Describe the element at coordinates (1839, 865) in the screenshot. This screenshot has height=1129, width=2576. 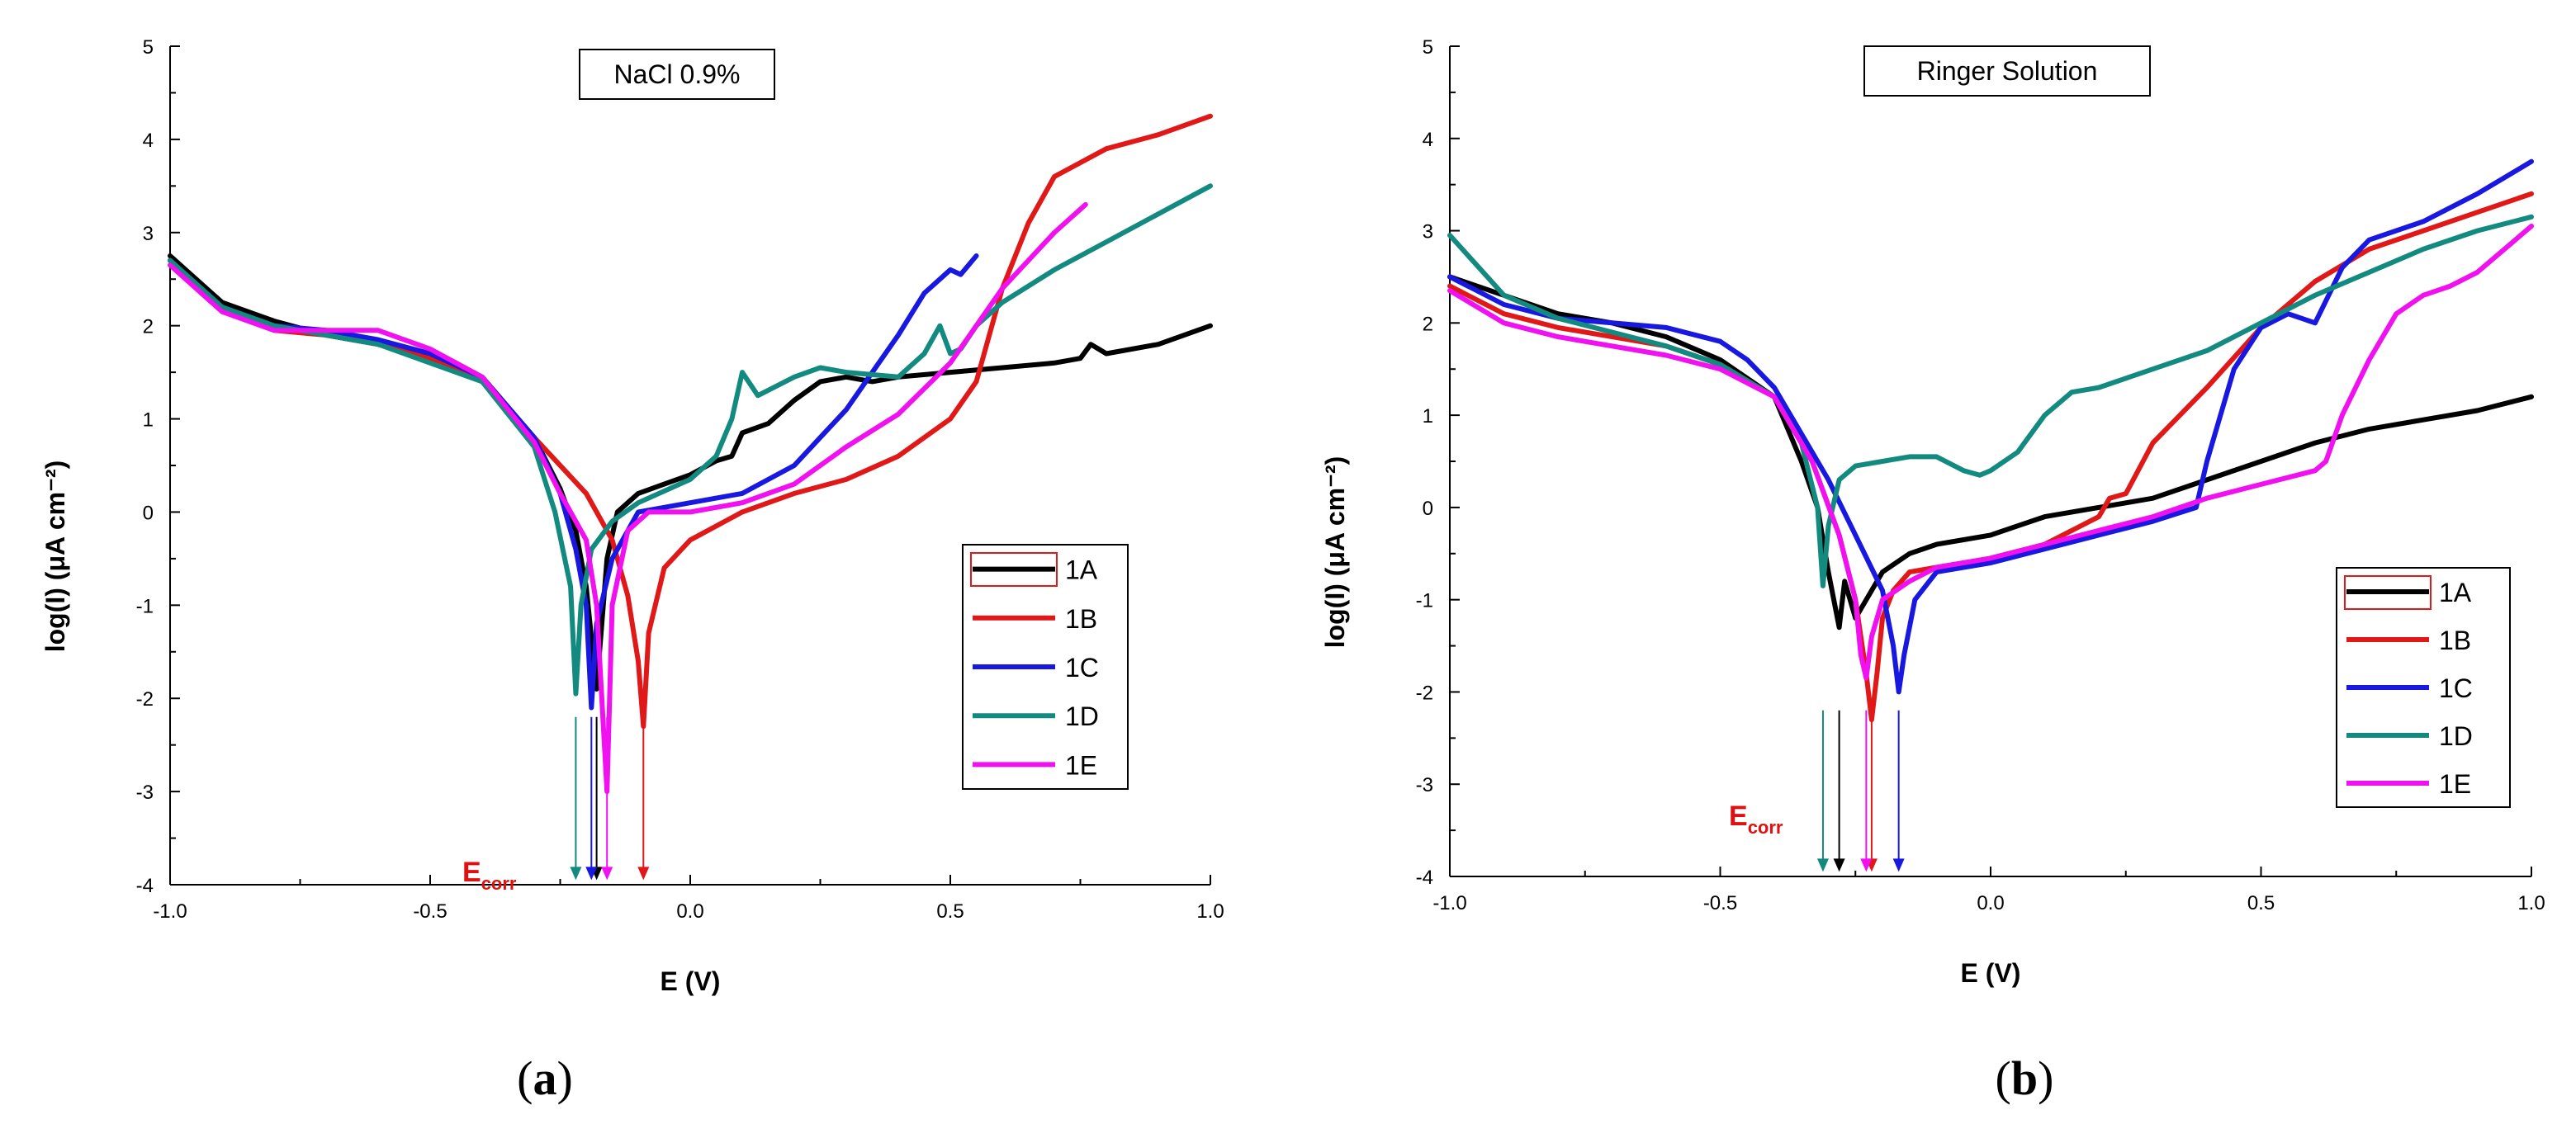
I see `ecorr-arrowhead-1A` at that location.